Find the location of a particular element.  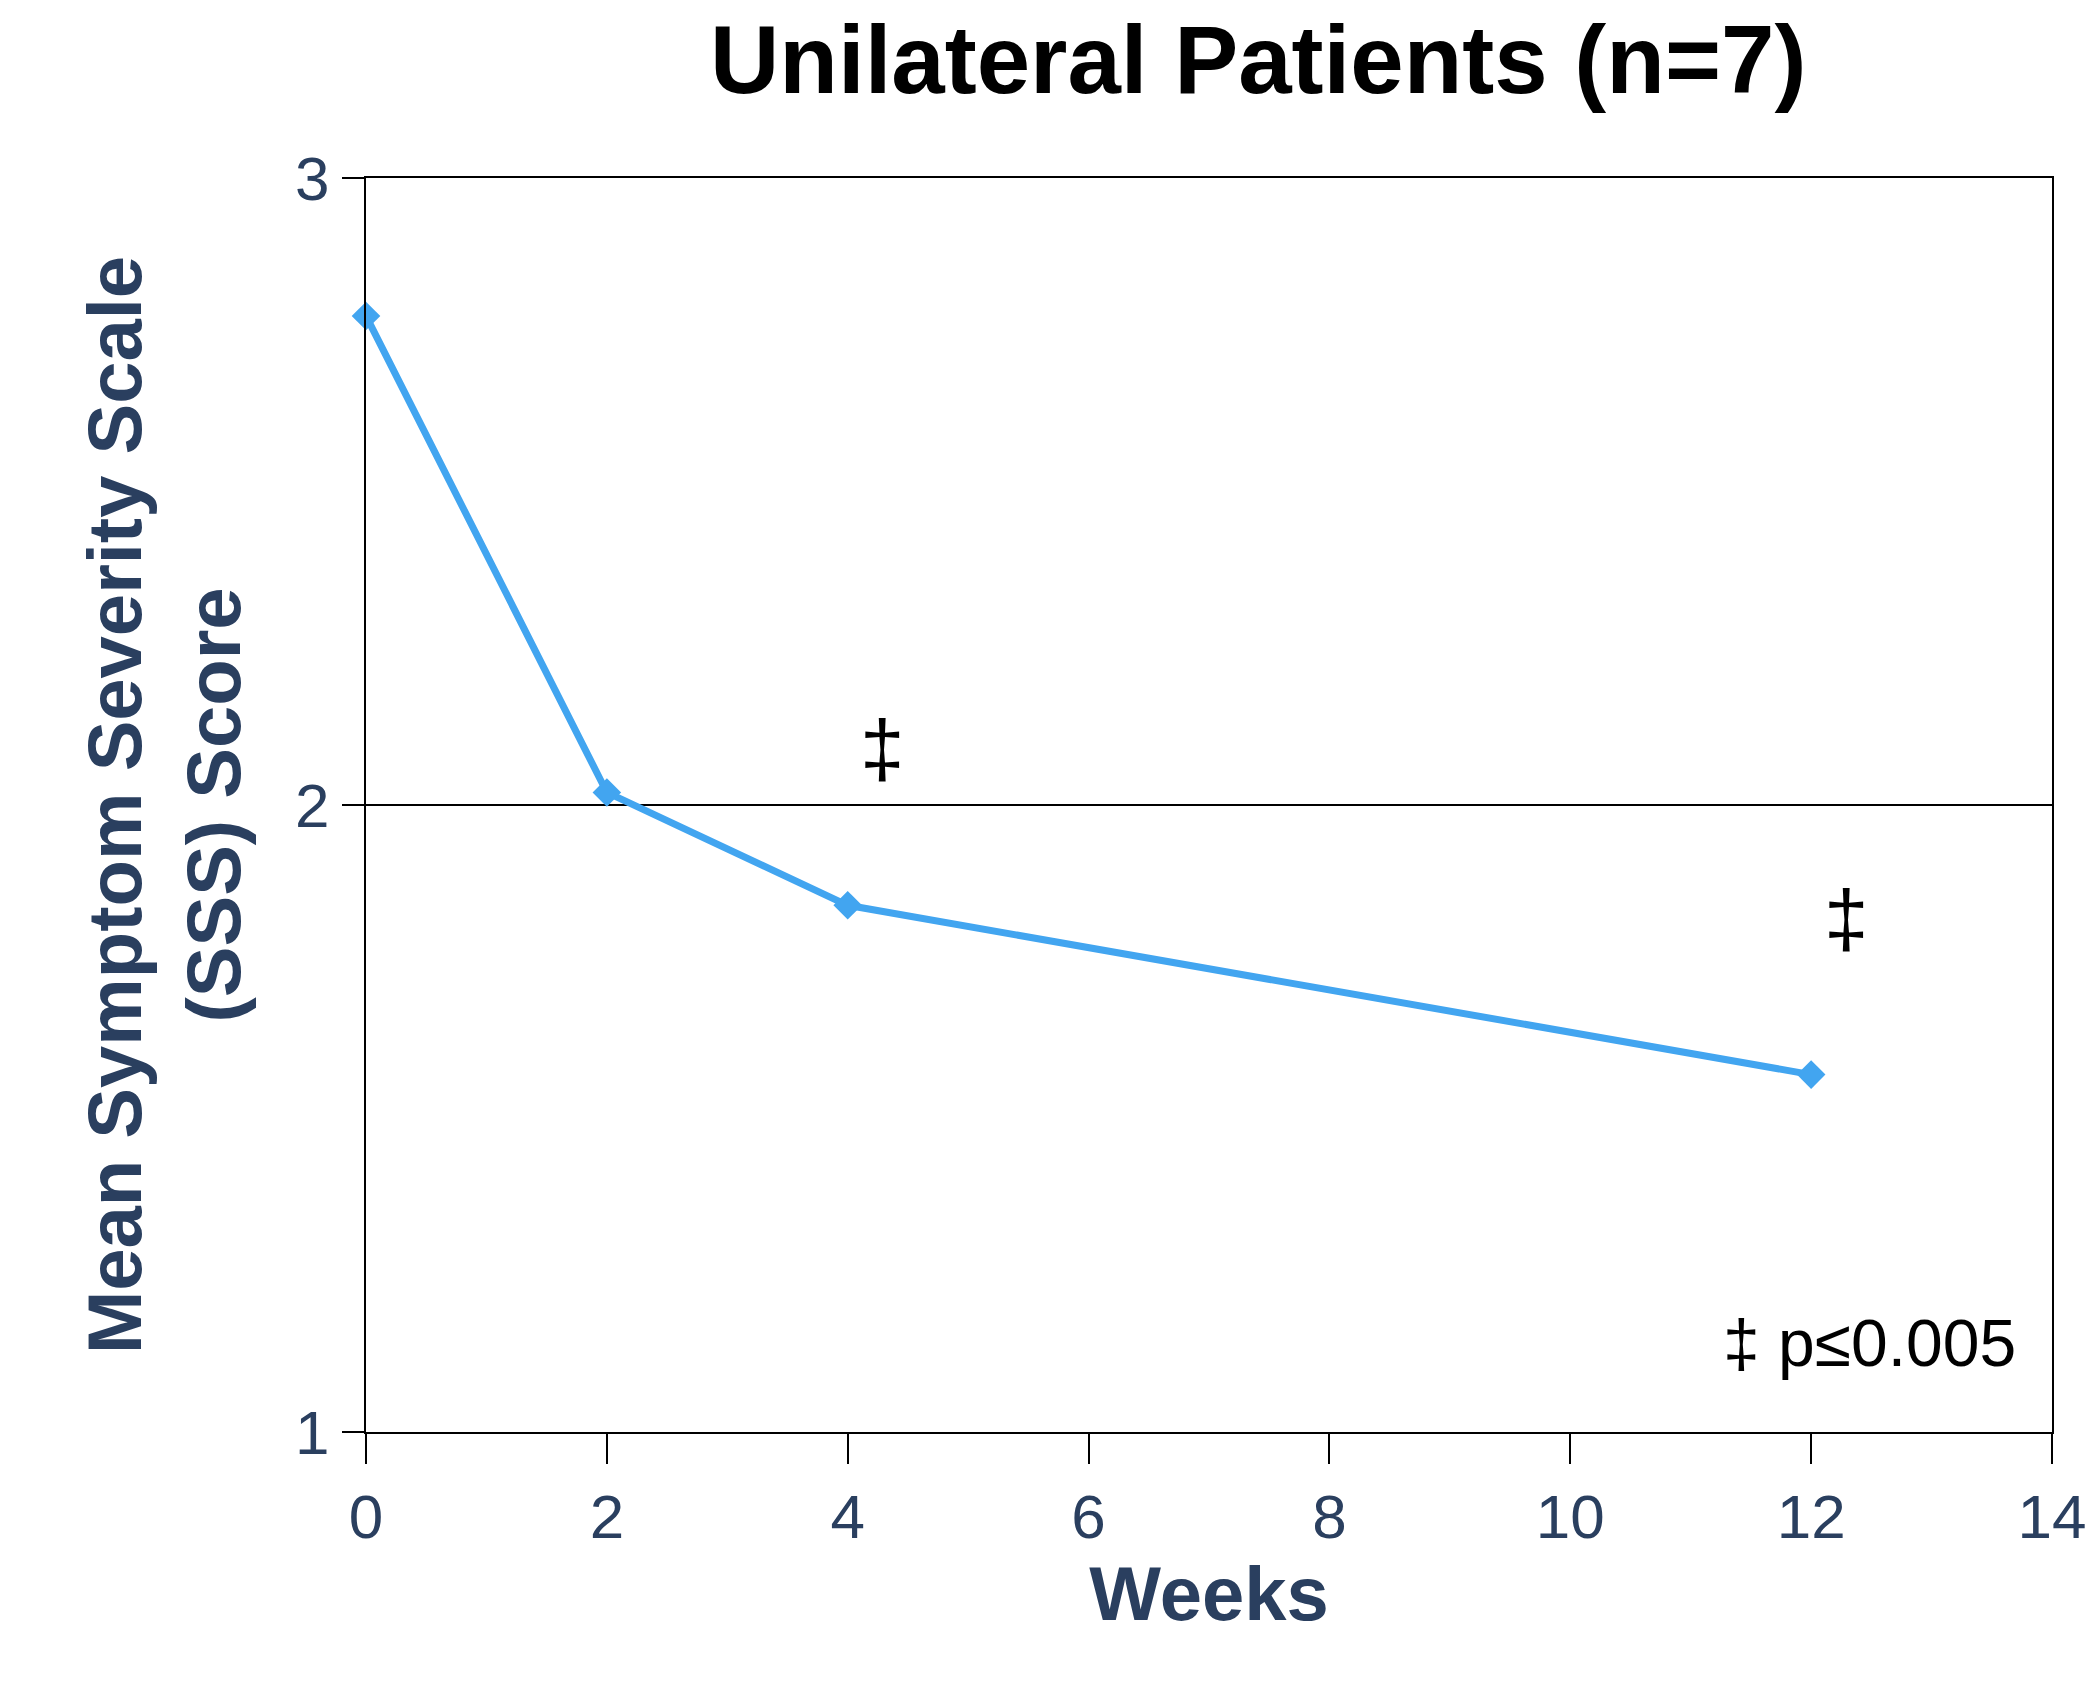

x-axis-title: Weeks is located at coordinates (1209, 1594).